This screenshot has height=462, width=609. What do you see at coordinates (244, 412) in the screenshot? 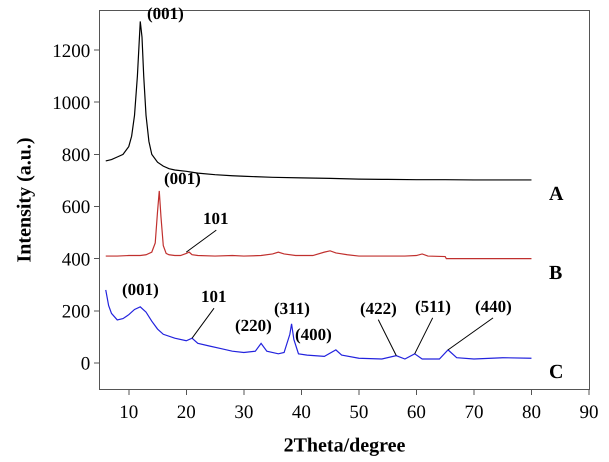
I see `x-tick-label: 30` at bounding box center [244, 412].